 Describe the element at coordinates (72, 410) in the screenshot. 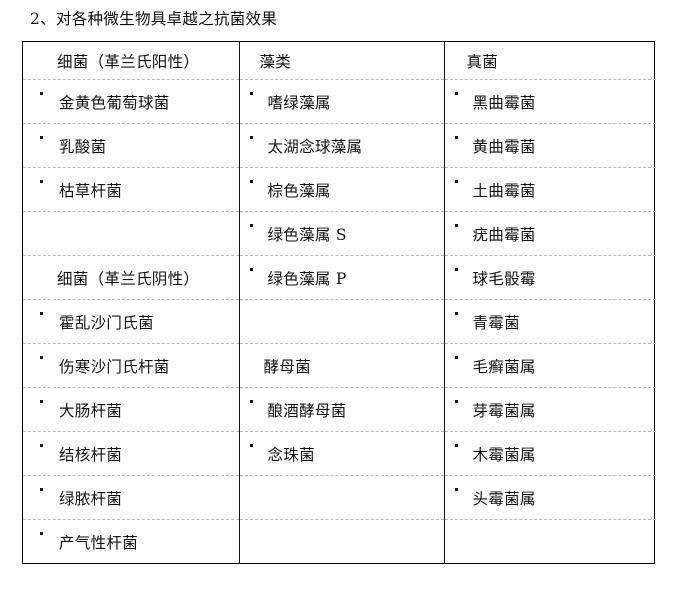

I see `list-item: 大肠杆菌` at that location.